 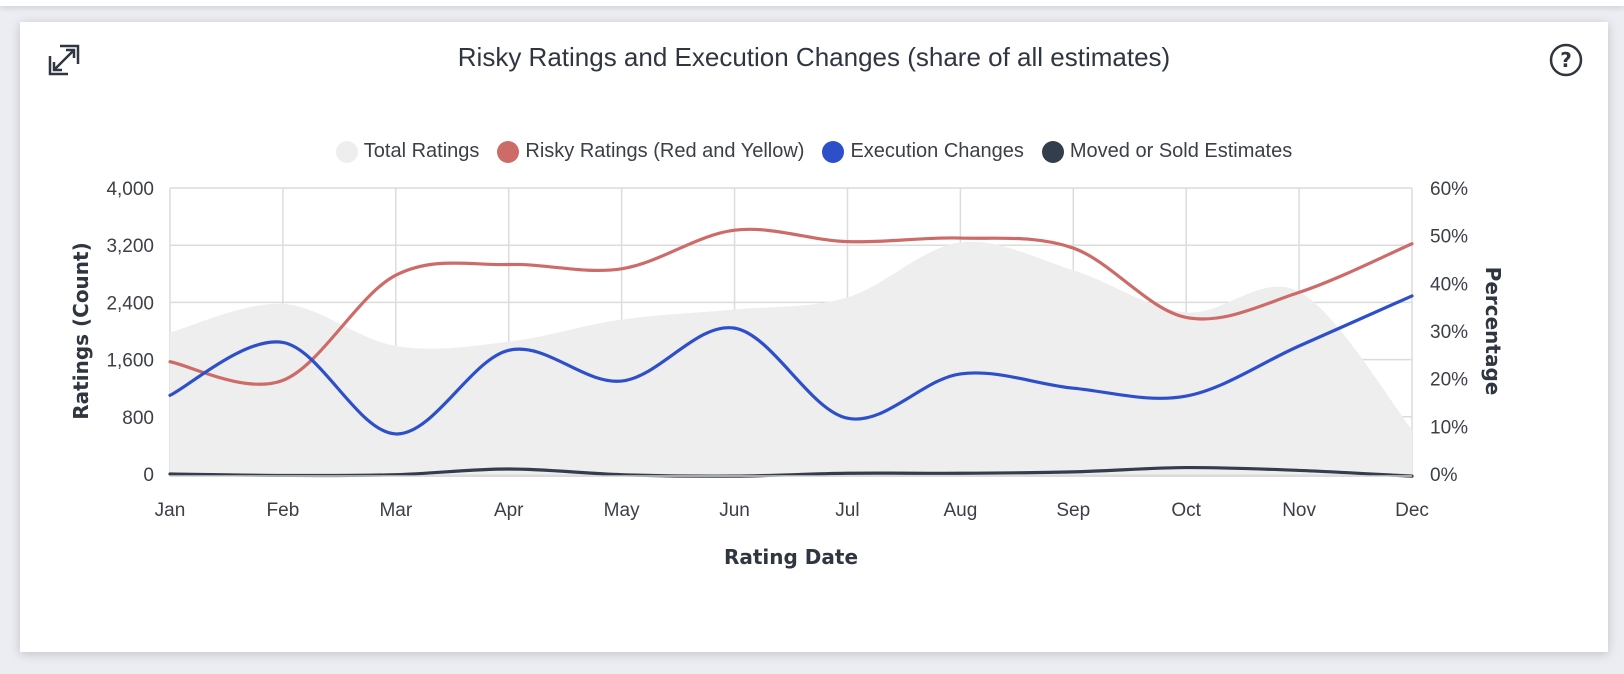 I want to click on y-axis-title: Ratings (Count), so click(x=81, y=330).